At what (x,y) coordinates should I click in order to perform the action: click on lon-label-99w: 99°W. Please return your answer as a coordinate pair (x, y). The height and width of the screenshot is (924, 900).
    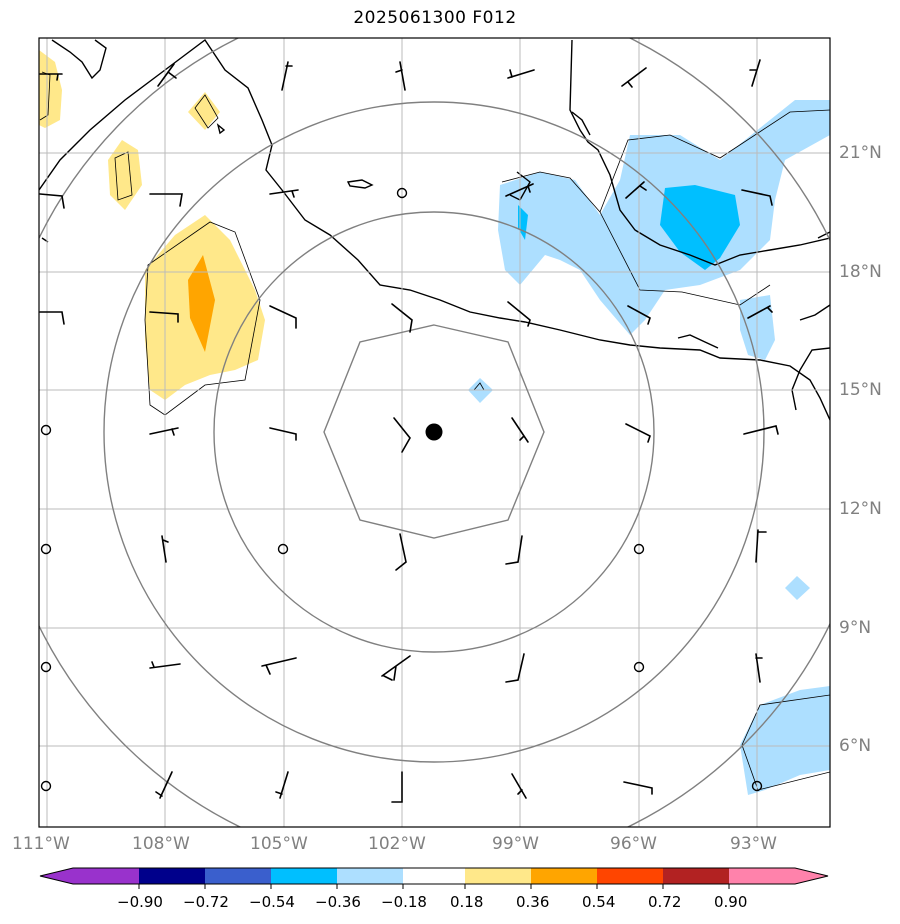
    Looking at the image, I should click on (515, 844).